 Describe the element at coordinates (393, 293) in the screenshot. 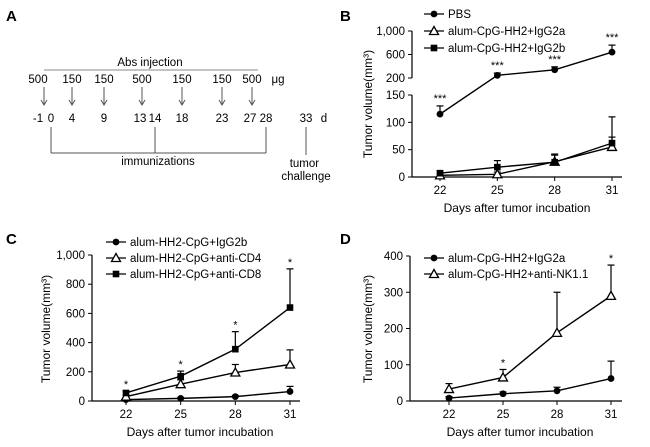

I see `y-tick-label: 300` at that location.